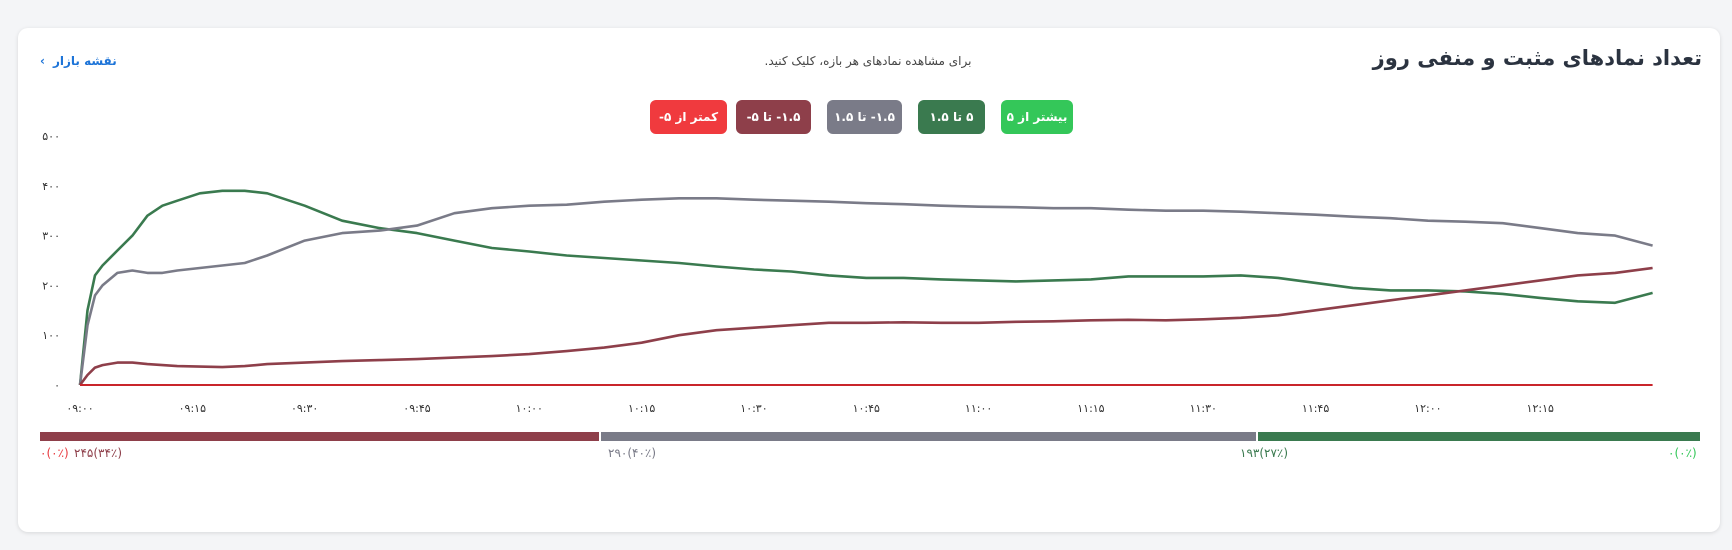  What do you see at coordinates (1537, 58) in the screenshot?
I see `page-title: تعداد نمادهای مثبت و منفی روز` at bounding box center [1537, 58].